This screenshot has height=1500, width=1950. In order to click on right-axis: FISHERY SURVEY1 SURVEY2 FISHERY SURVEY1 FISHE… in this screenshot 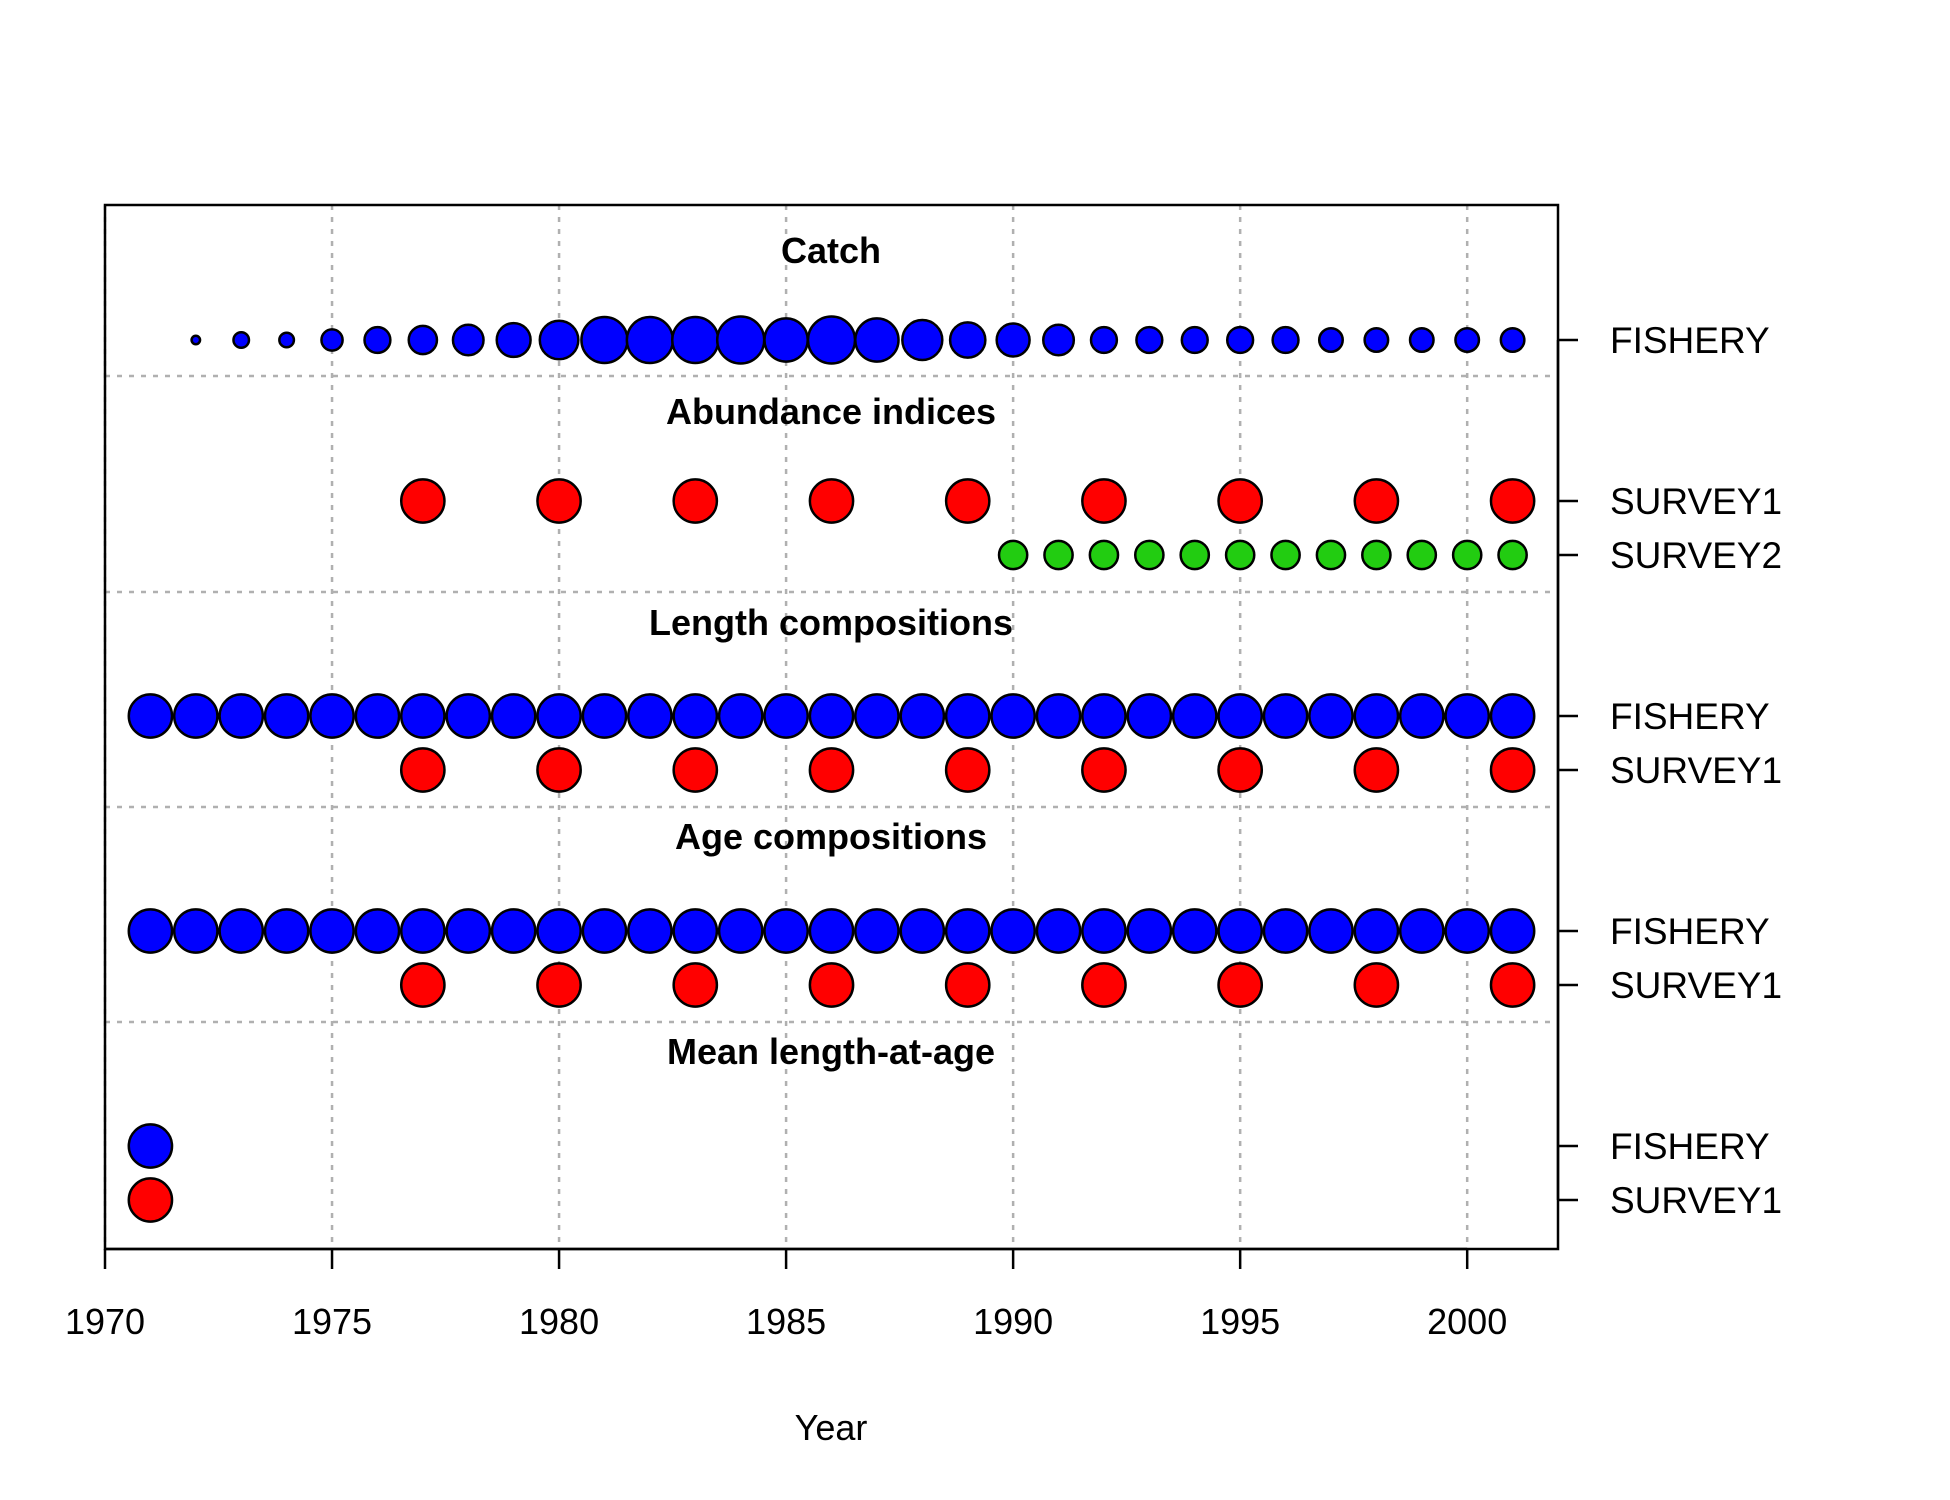, I will do `click(1669, 770)`.